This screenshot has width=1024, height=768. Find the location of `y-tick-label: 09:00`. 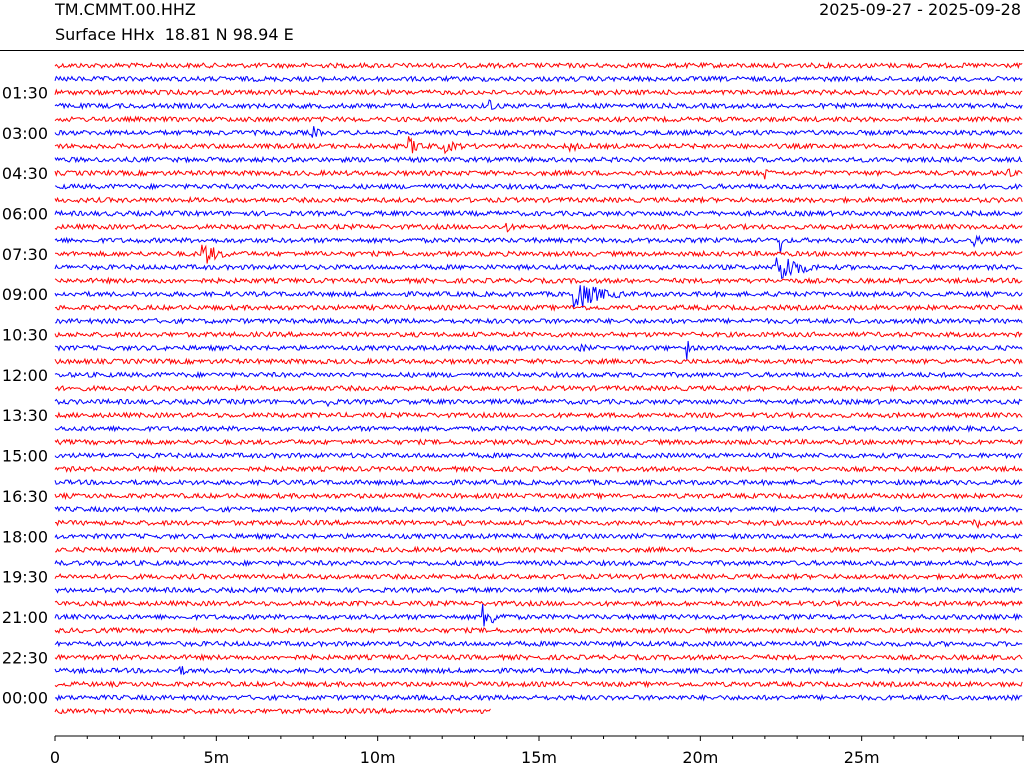

y-tick-label: 09:00 is located at coordinates (25, 294).